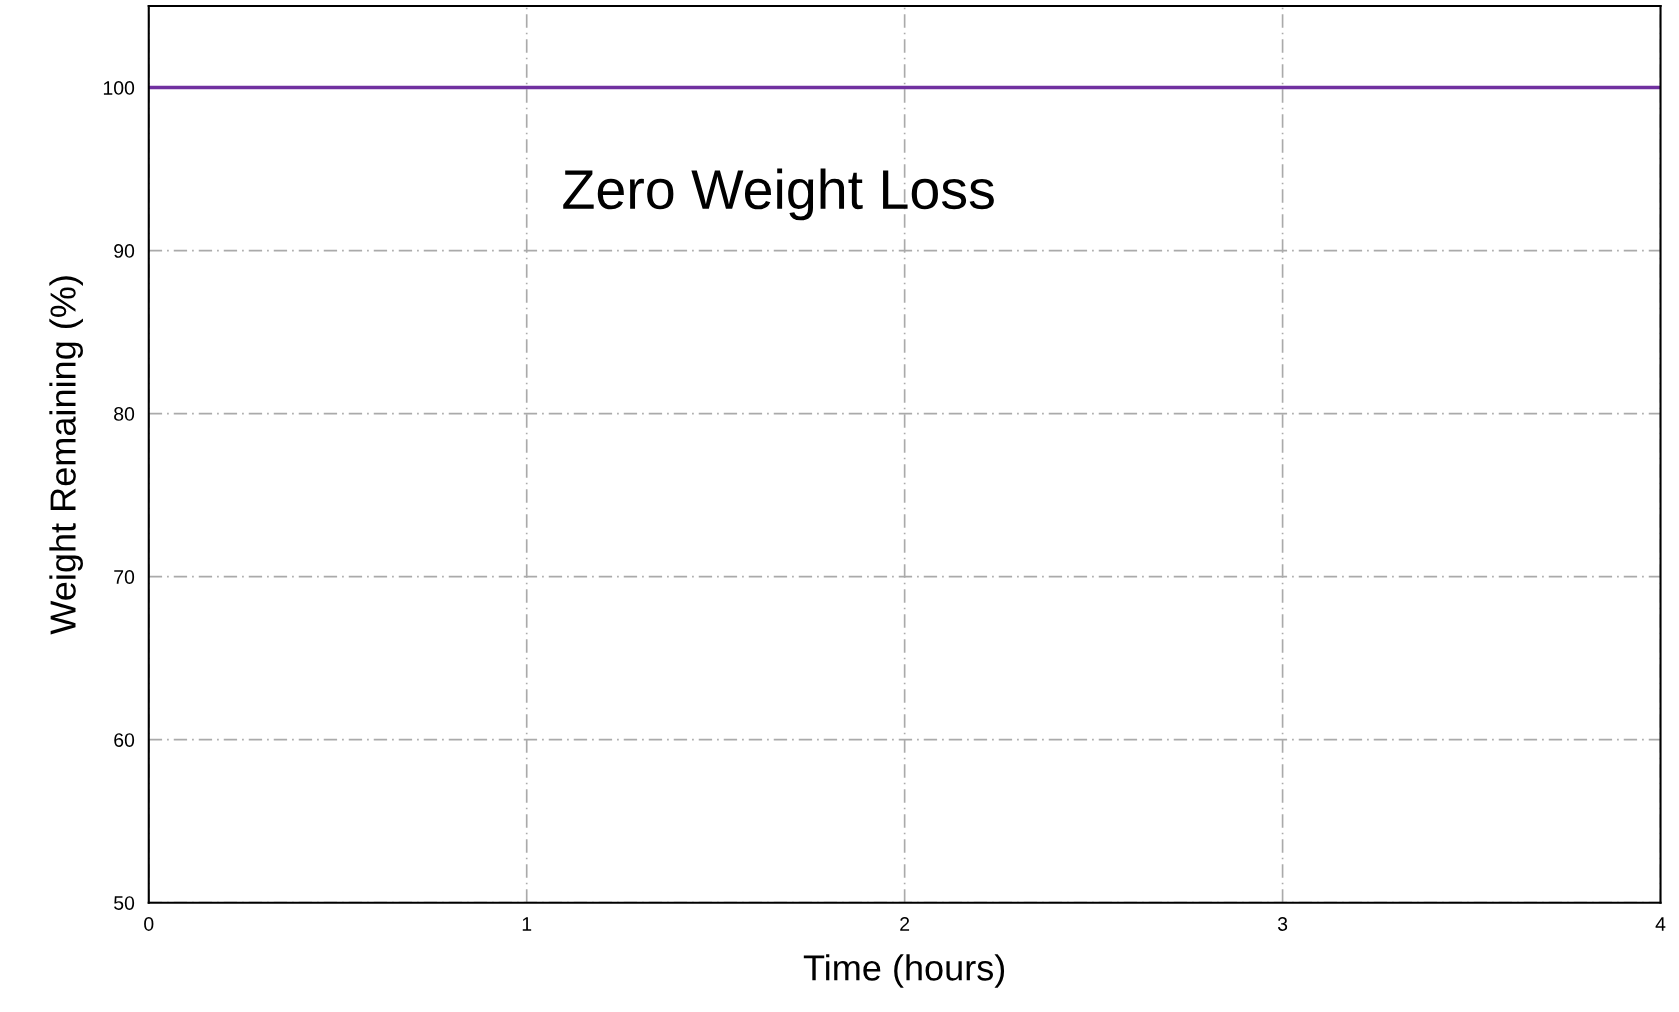  What do you see at coordinates (124, 251) in the screenshot?
I see `y-tick-label: 90` at bounding box center [124, 251].